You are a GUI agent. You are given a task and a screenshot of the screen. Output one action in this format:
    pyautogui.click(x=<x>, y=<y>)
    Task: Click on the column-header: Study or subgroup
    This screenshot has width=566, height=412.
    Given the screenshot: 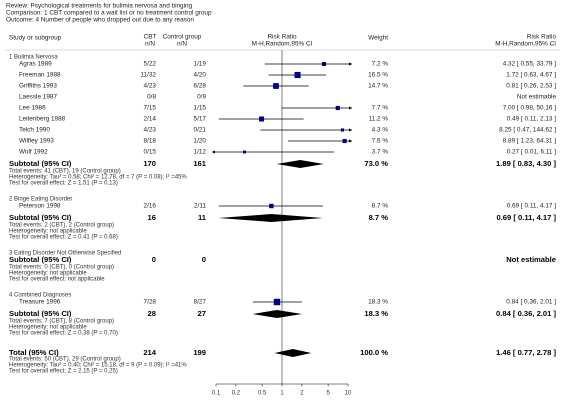 What is the action you would take?
    pyautogui.click(x=35, y=38)
    